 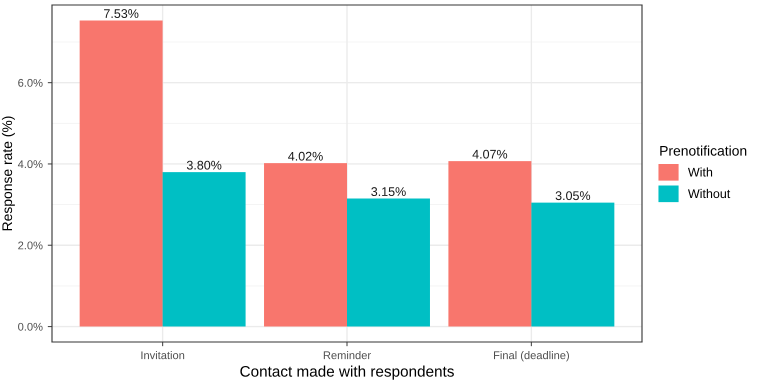 What do you see at coordinates (573, 195) in the screenshot?
I see `data-label: 3.05%` at bounding box center [573, 195].